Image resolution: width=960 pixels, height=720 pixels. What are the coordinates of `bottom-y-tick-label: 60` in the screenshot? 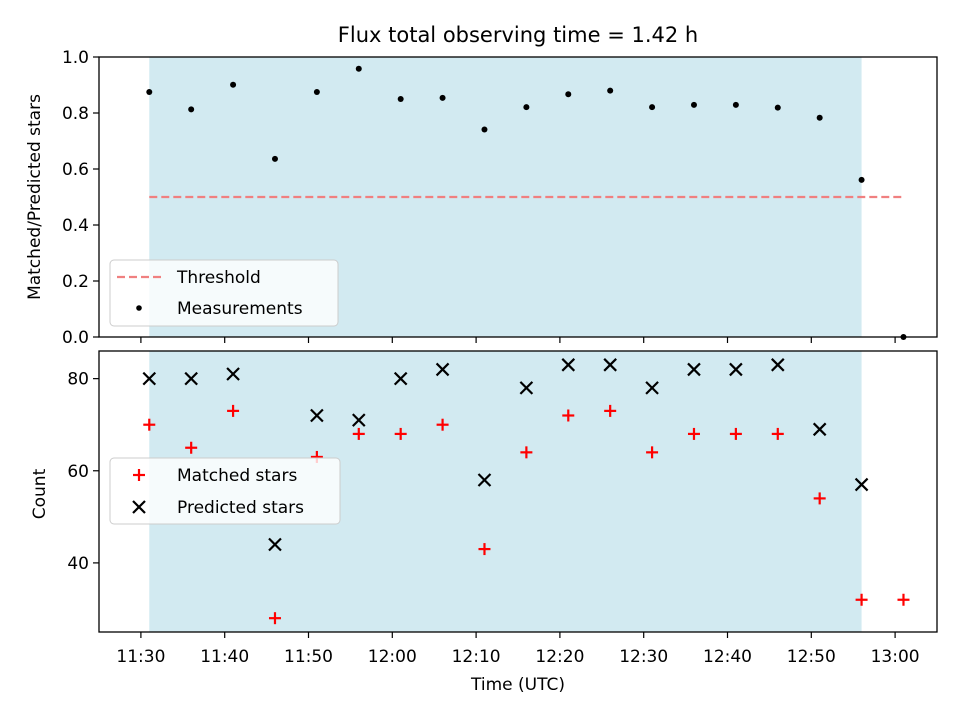 It's located at (78, 472).